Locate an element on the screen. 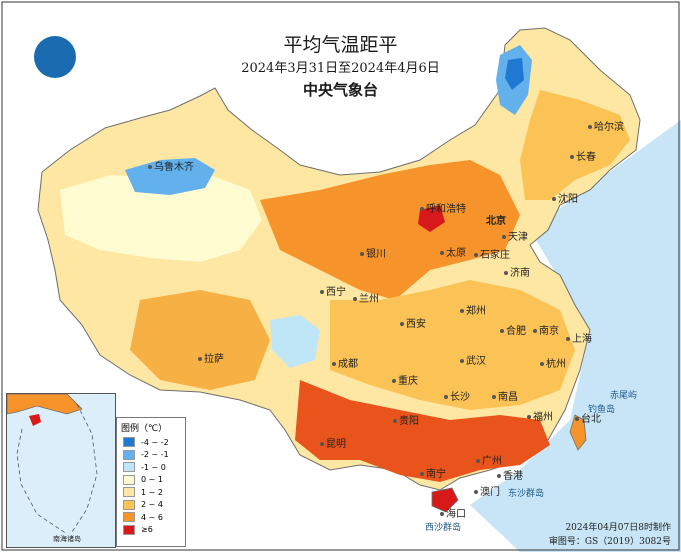  city-kunming: 昆明 is located at coordinates (333, 442).